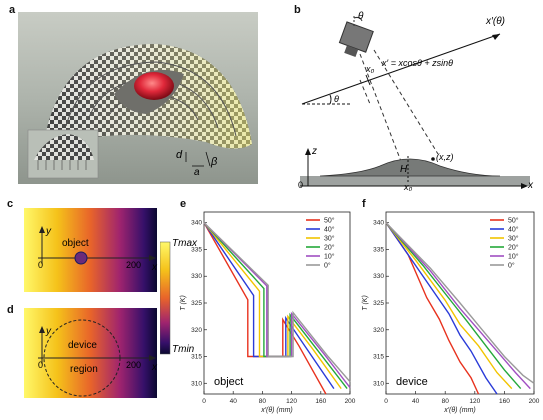 Image resolution: width=543 pixels, height=420 pixels. Describe the element at coordinates (90, 353) in the screenshot. I see `thermal-map-device` at that location.